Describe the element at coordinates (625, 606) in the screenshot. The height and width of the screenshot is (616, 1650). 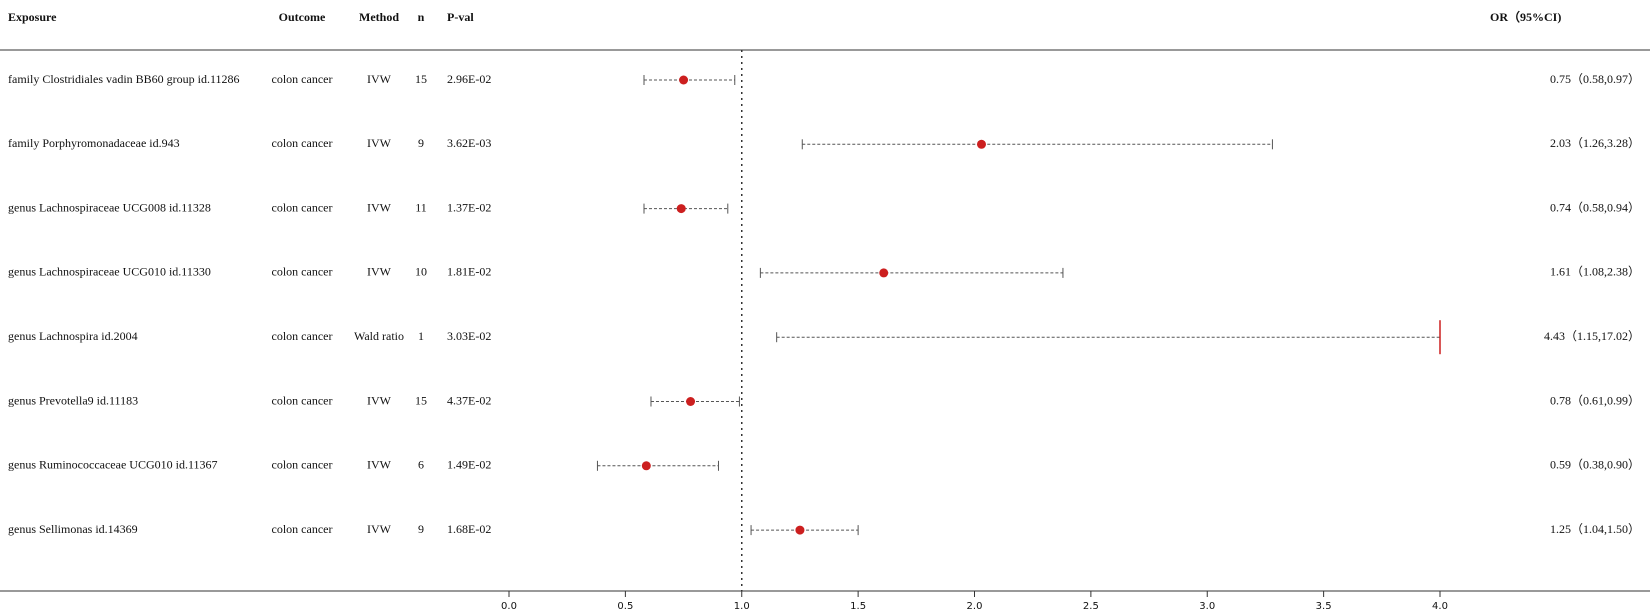
I see `x-tick-label: 0.5` at that location.